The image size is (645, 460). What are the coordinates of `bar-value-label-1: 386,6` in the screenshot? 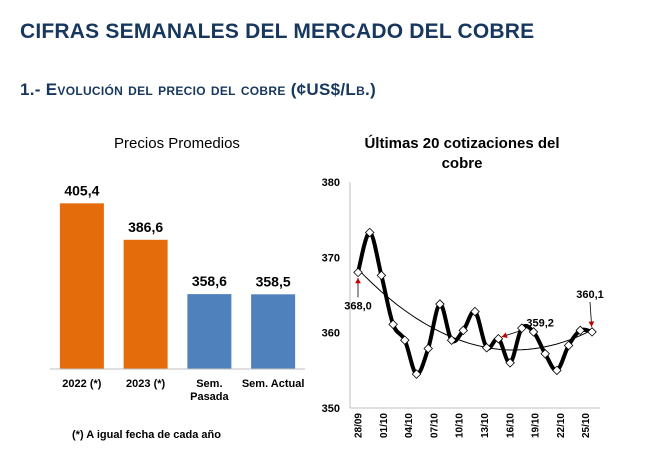 It's located at (145, 227).